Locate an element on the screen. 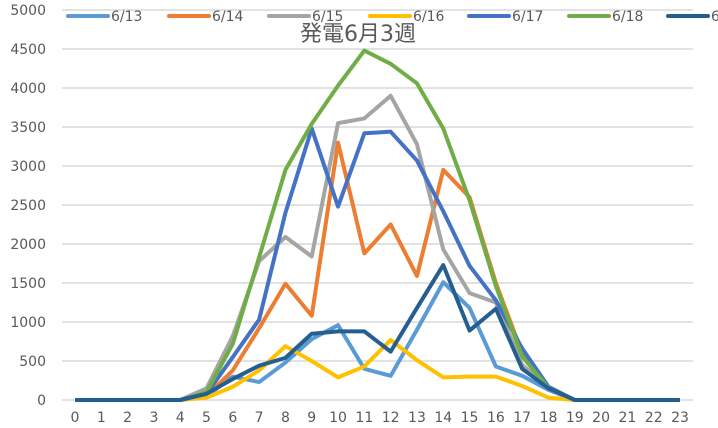 The image size is (718, 428). legend-item: 6/17 is located at coordinates (505, 17).